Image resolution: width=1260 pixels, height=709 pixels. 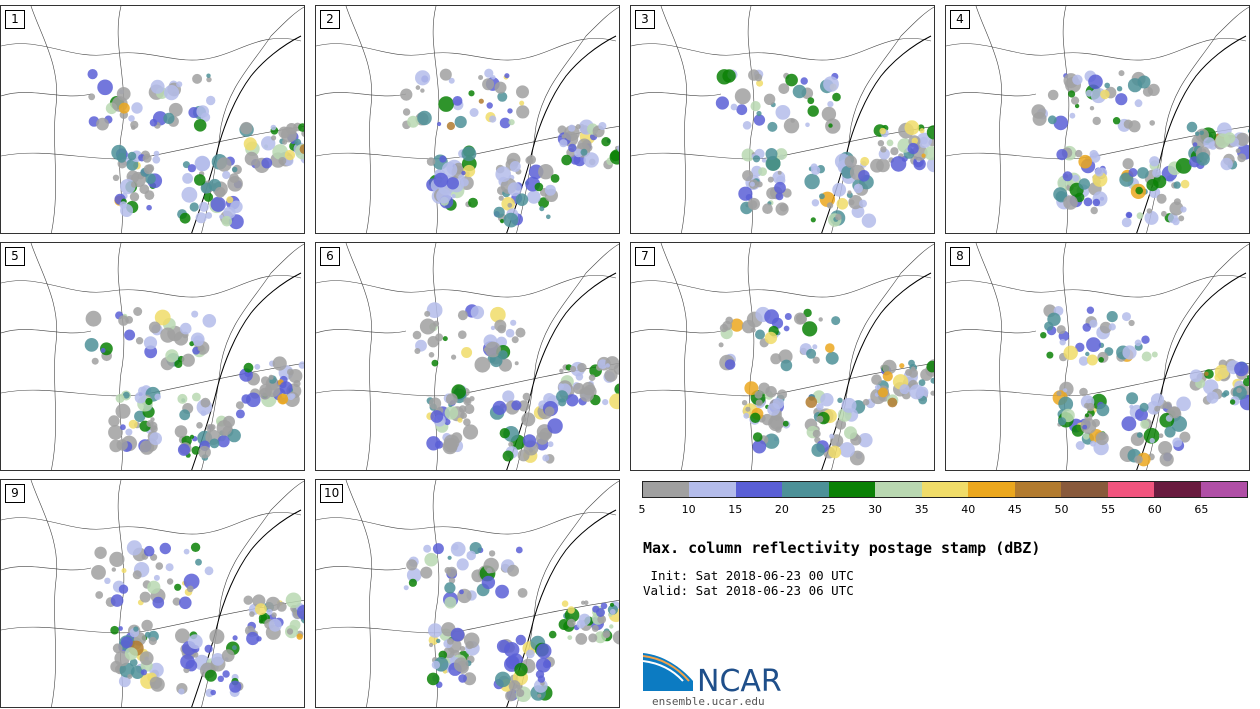 What do you see at coordinates (735, 509) in the screenshot?
I see `colorbar-tick-label: 15` at bounding box center [735, 509].